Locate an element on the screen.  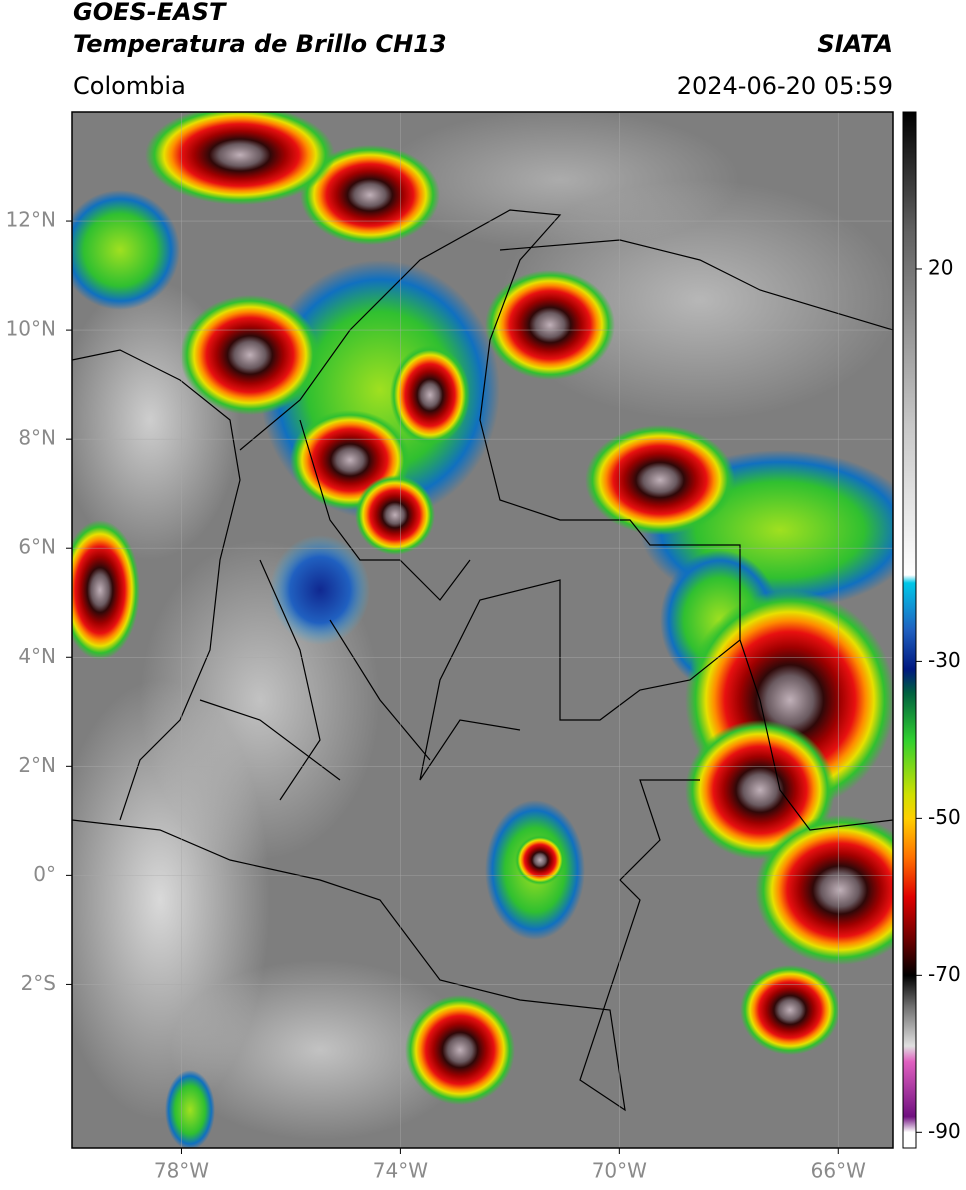
colorbar-tick-label: -30 is located at coordinates (944, 660).